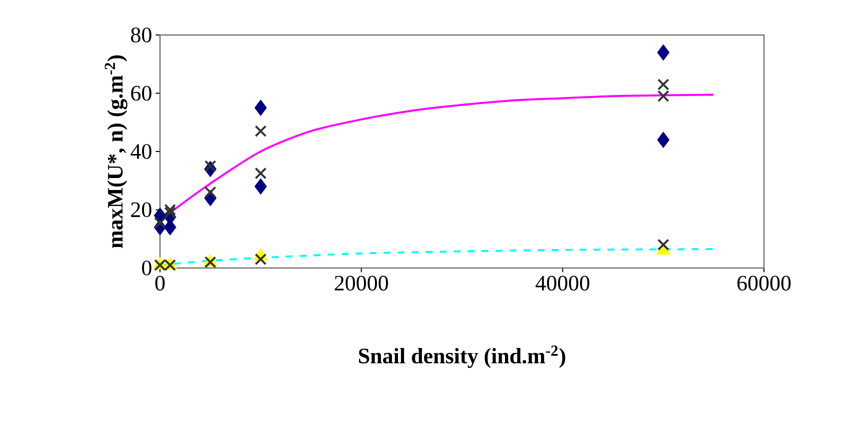 The width and height of the screenshot is (844, 430). Describe the element at coordinates (141, 93) in the screenshot. I see `y-tick-label: 60` at that location.